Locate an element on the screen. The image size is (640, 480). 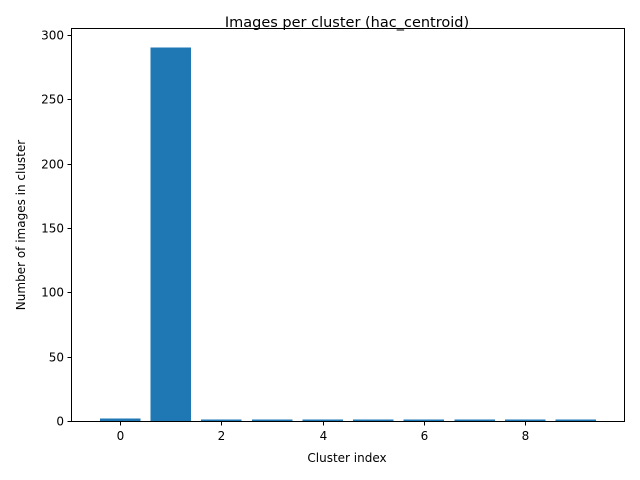
y-axis-ticks: 0 50 100 150 200 250 300 is located at coordinates (56, 229).